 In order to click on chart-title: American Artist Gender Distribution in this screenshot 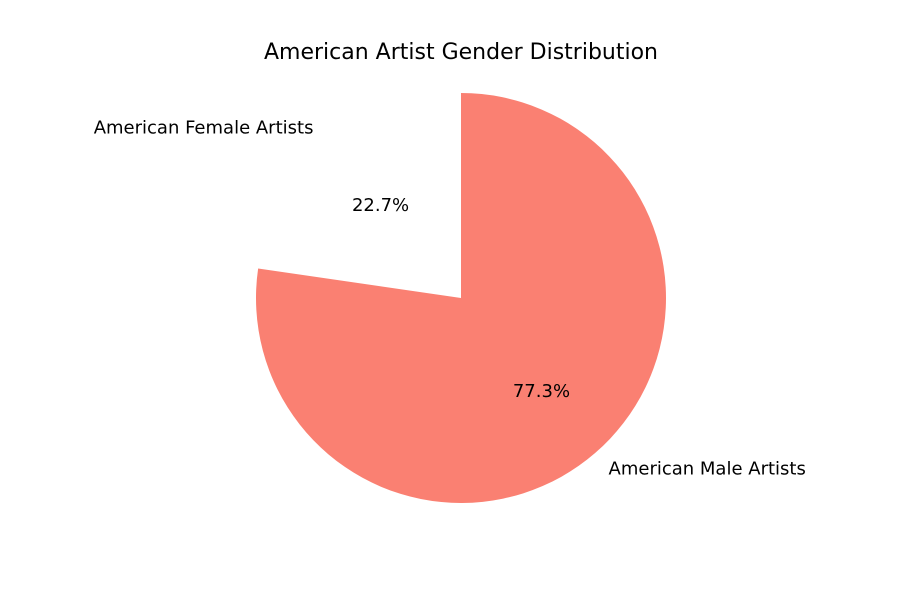, I will do `click(461, 52)`.